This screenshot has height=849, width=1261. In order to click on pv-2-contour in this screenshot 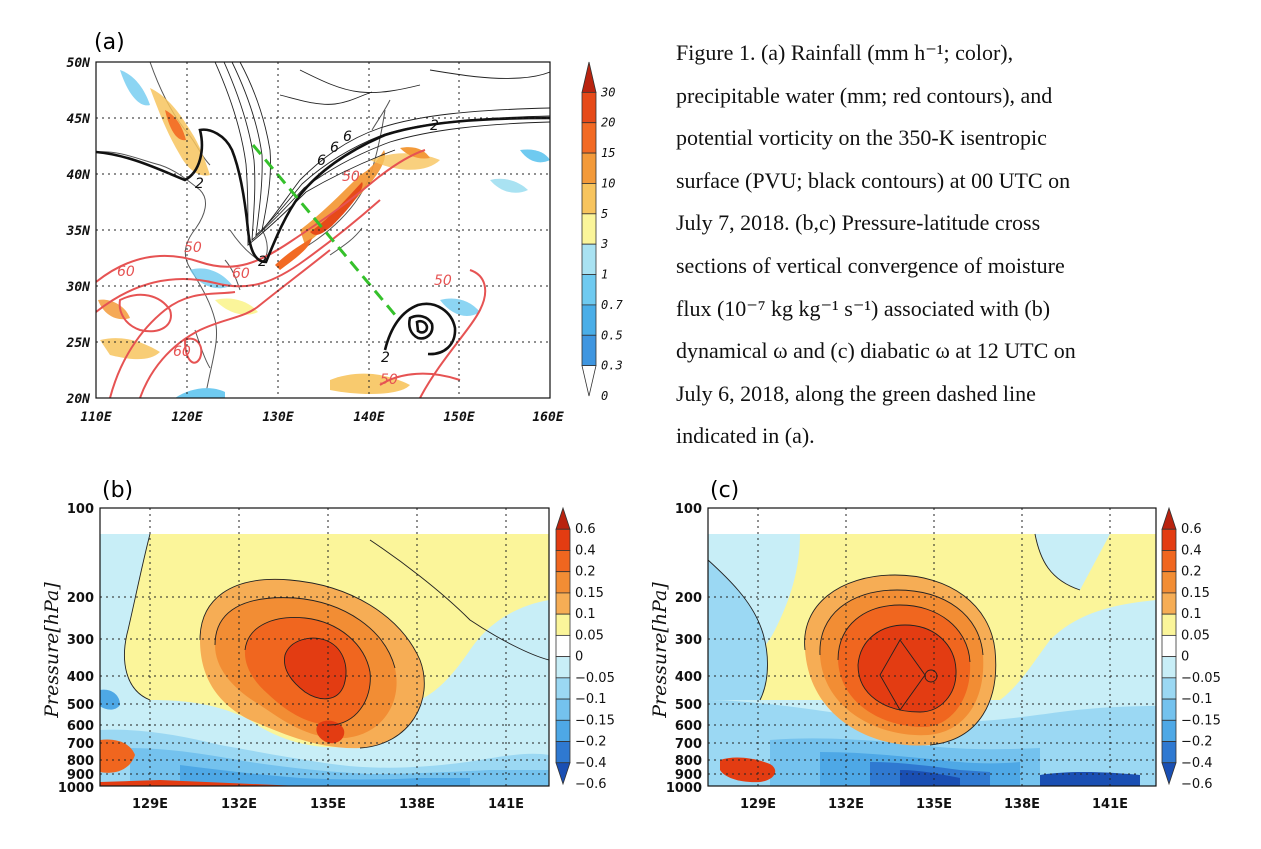, I will do `click(323, 236)`.